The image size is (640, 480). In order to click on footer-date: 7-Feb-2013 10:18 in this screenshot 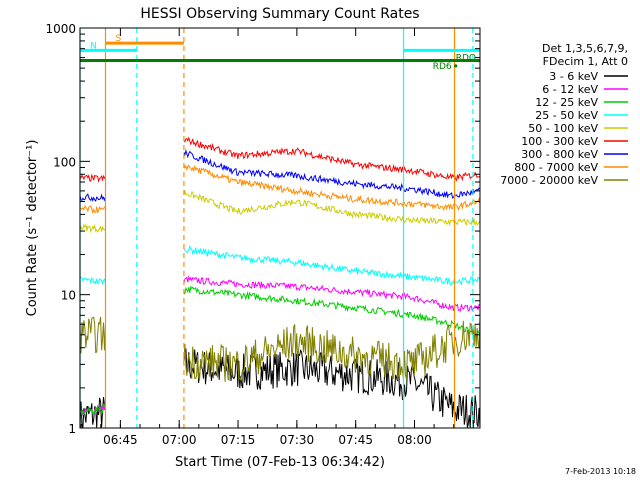, I will do `click(600, 471)`.